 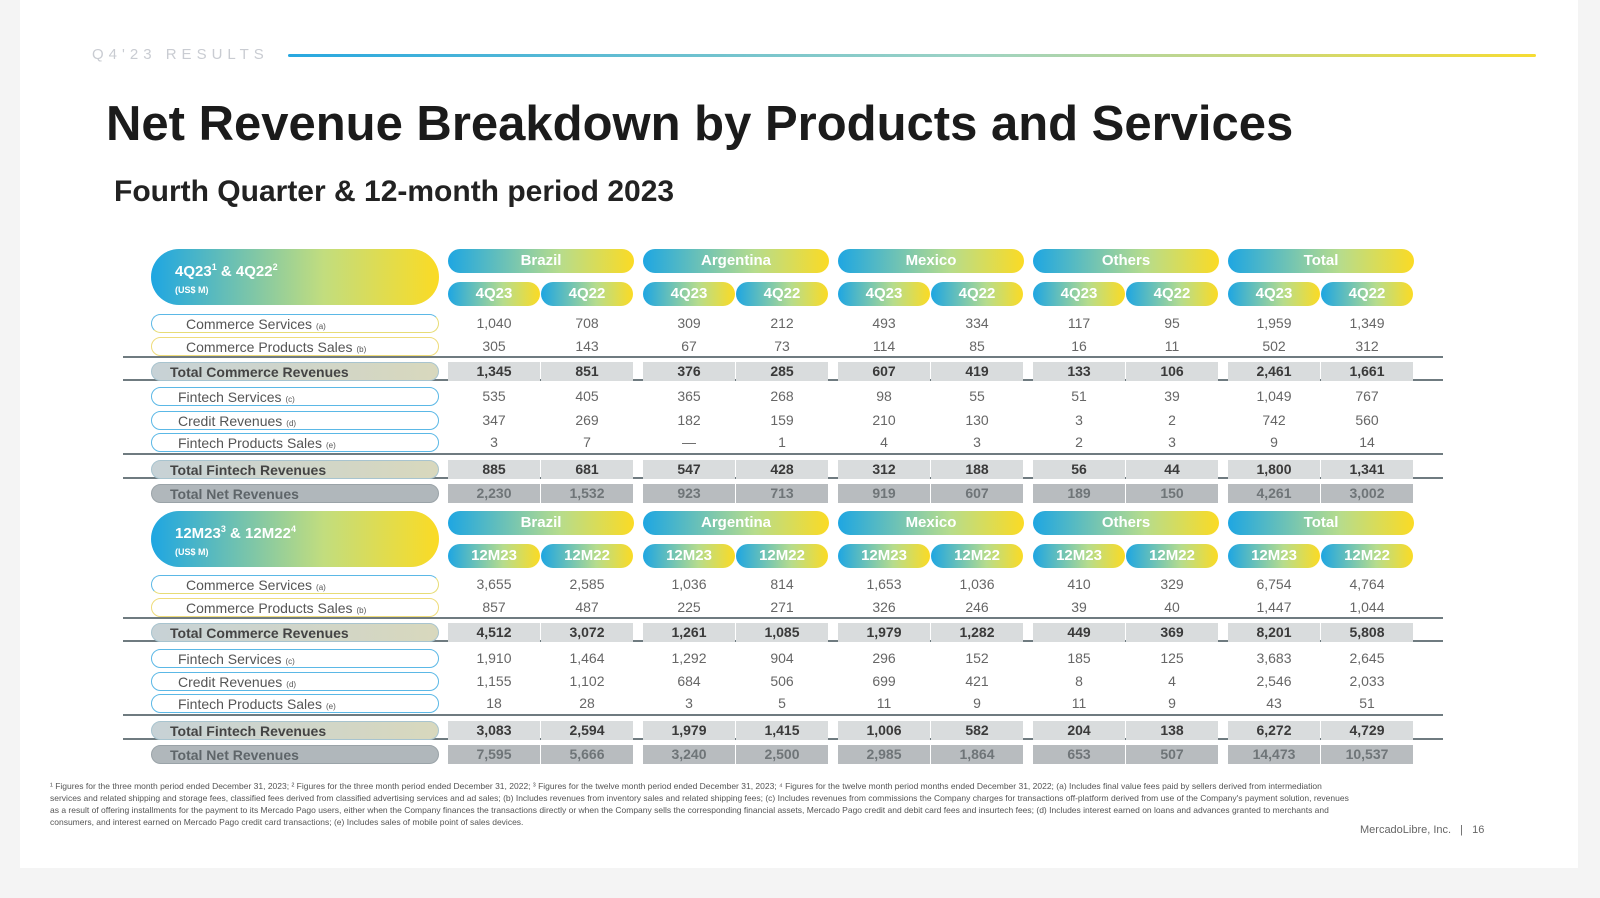 I want to click on table-cell: 369, so click(x=1172, y=632).